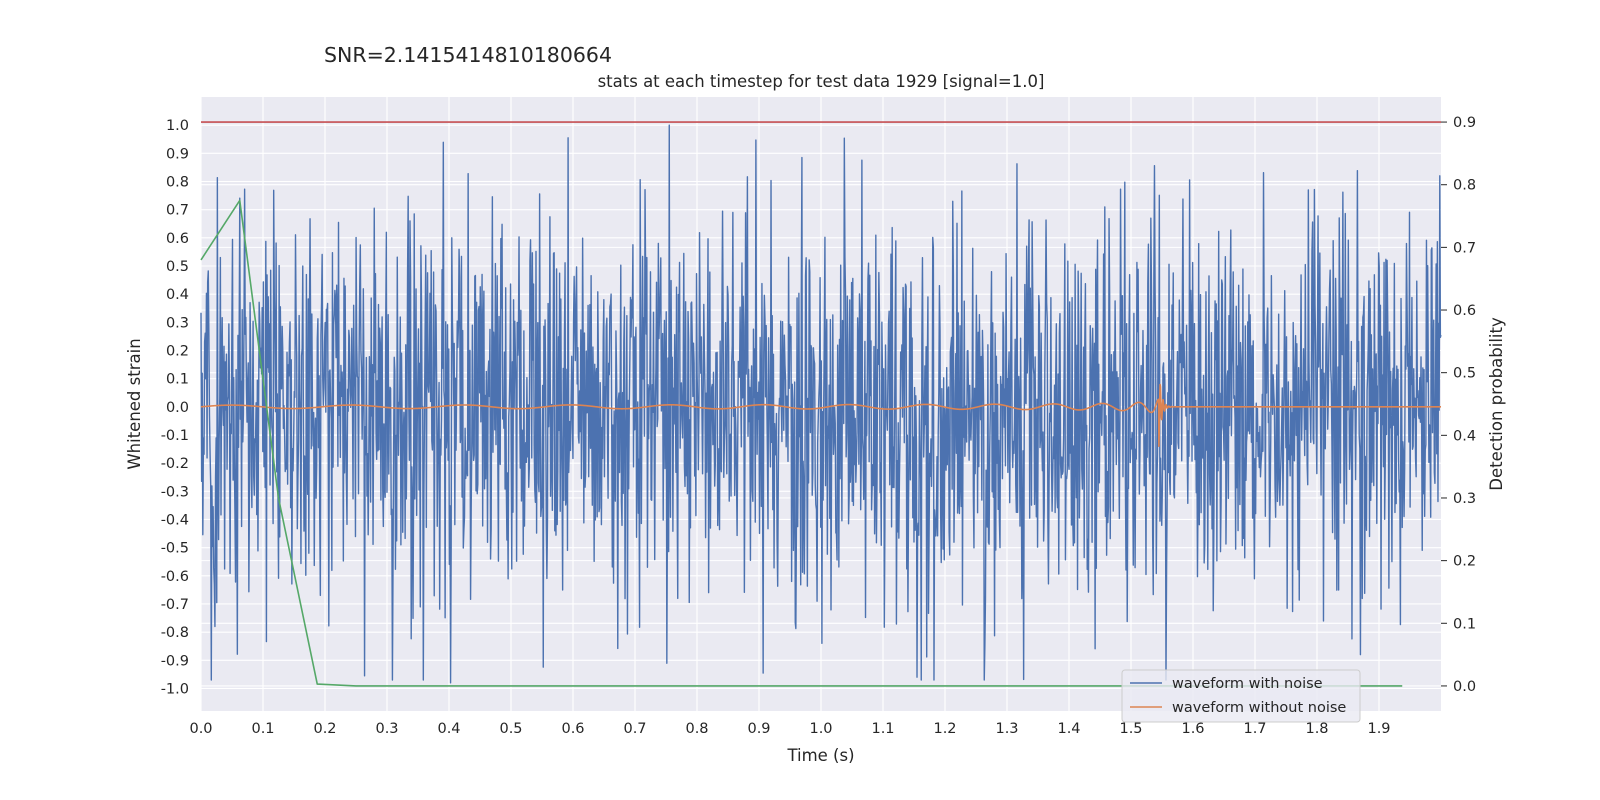 This screenshot has width=1600, height=800. What do you see at coordinates (696, 729) in the screenshot?
I see `x-tick-label: 0.8` at bounding box center [696, 729].